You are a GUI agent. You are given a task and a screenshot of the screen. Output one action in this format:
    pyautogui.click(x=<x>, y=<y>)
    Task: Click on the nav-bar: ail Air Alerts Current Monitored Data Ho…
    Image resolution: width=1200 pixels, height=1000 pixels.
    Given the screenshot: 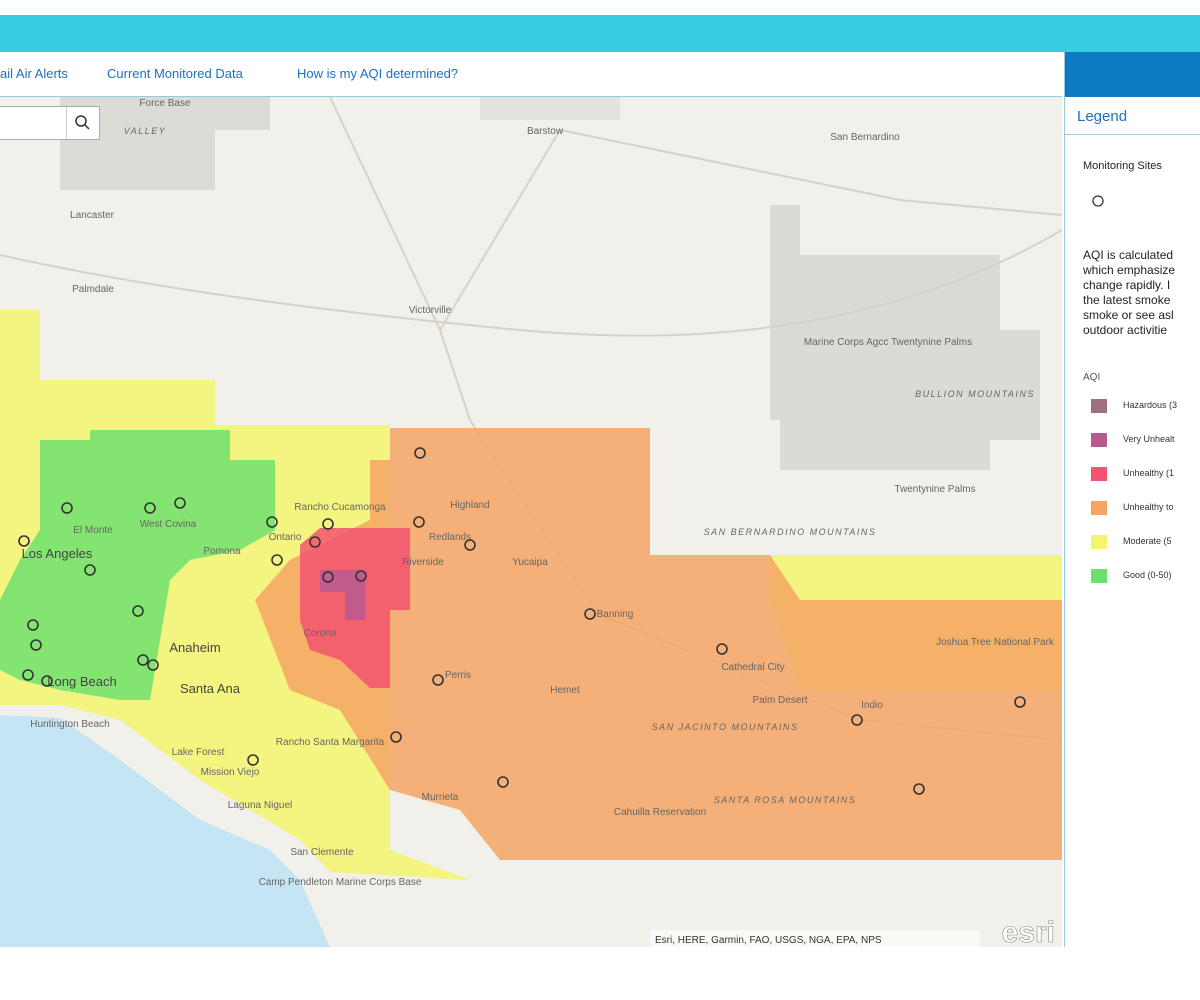 What is the action you would take?
    pyautogui.click(x=531, y=74)
    